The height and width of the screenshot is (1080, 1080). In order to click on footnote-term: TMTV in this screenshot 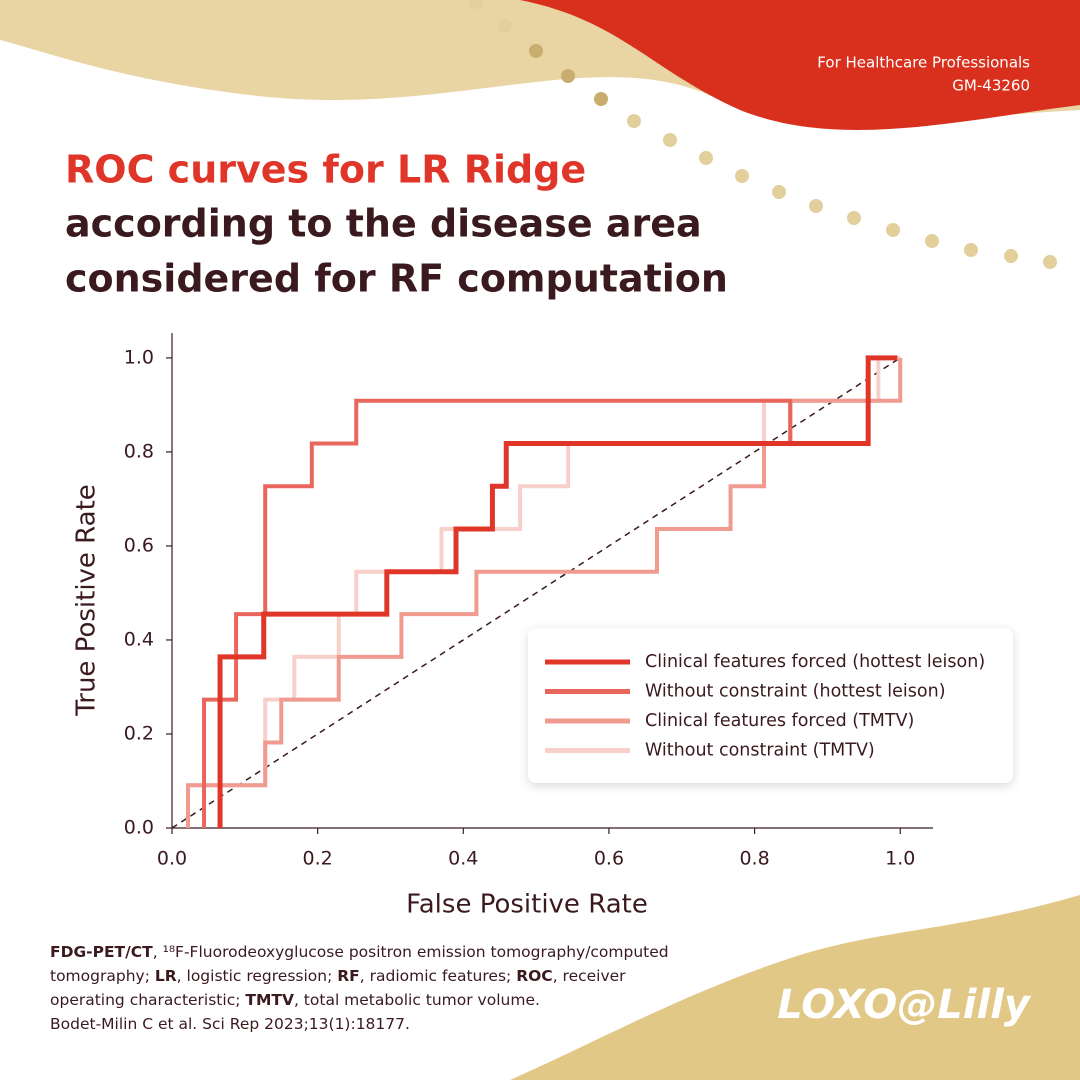, I will do `click(269, 1000)`.